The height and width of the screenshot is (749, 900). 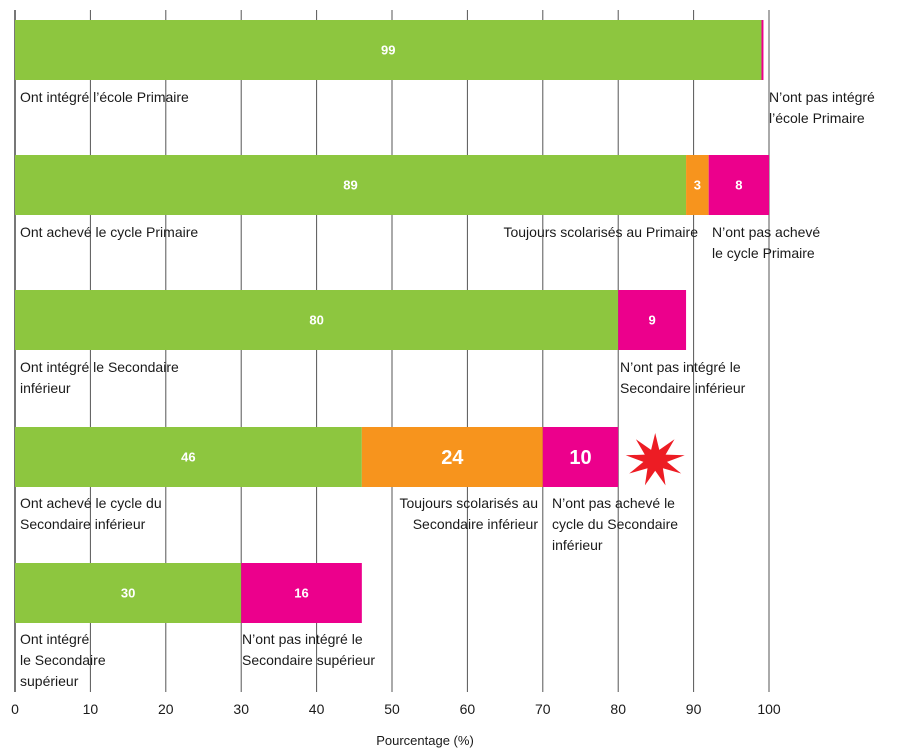 What do you see at coordinates (543, 709) in the screenshot?
I see `x-tick-label: 70` at bounding box center [543, 709].